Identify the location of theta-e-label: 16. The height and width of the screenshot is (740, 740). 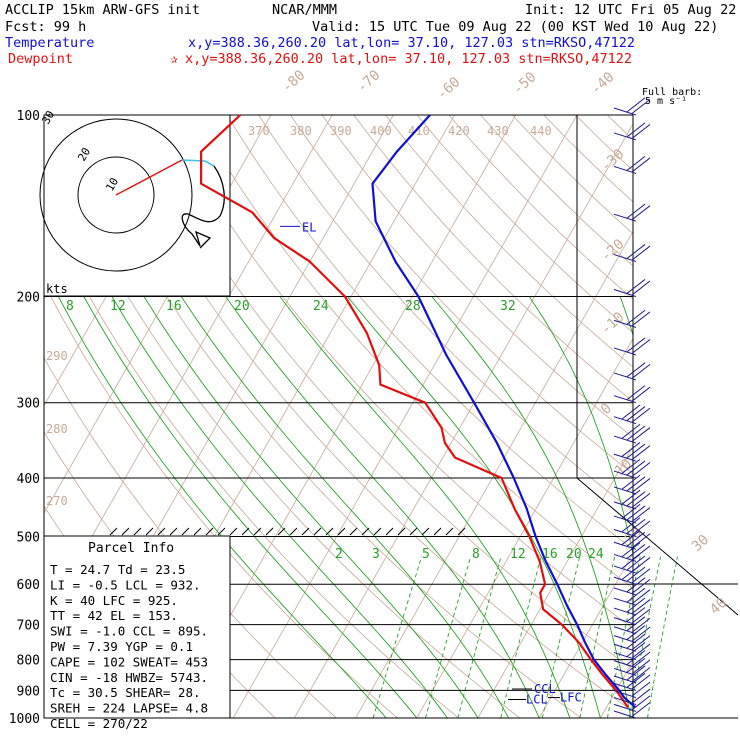
(174, 306).